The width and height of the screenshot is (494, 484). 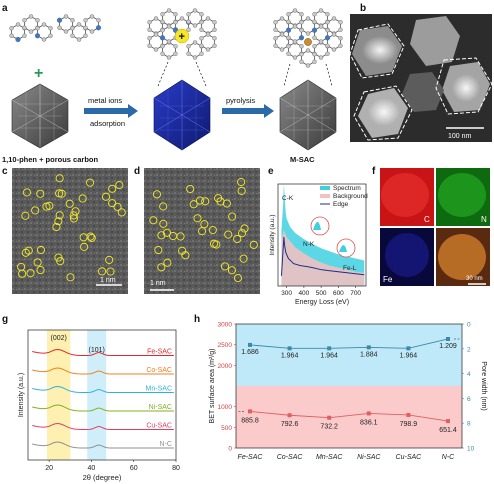 I want to click on legend-label-edge: Edge, so click(x=341, y=204).